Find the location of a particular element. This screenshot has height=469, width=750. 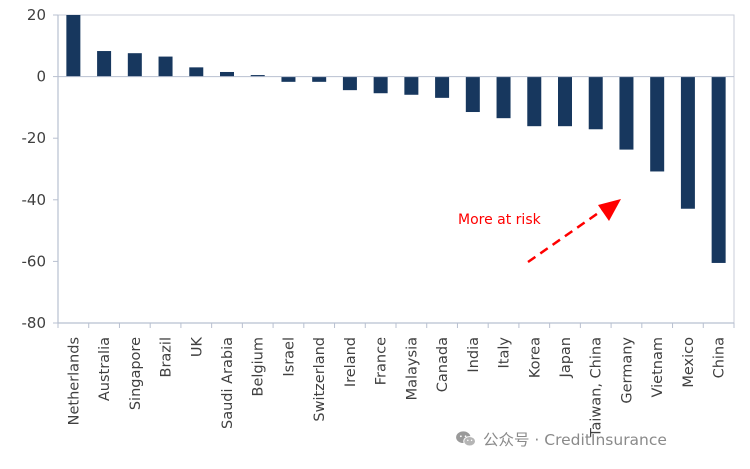

y-axis: 20 0 -20 -40 -60 -80 is located at coordinates (40, 169).